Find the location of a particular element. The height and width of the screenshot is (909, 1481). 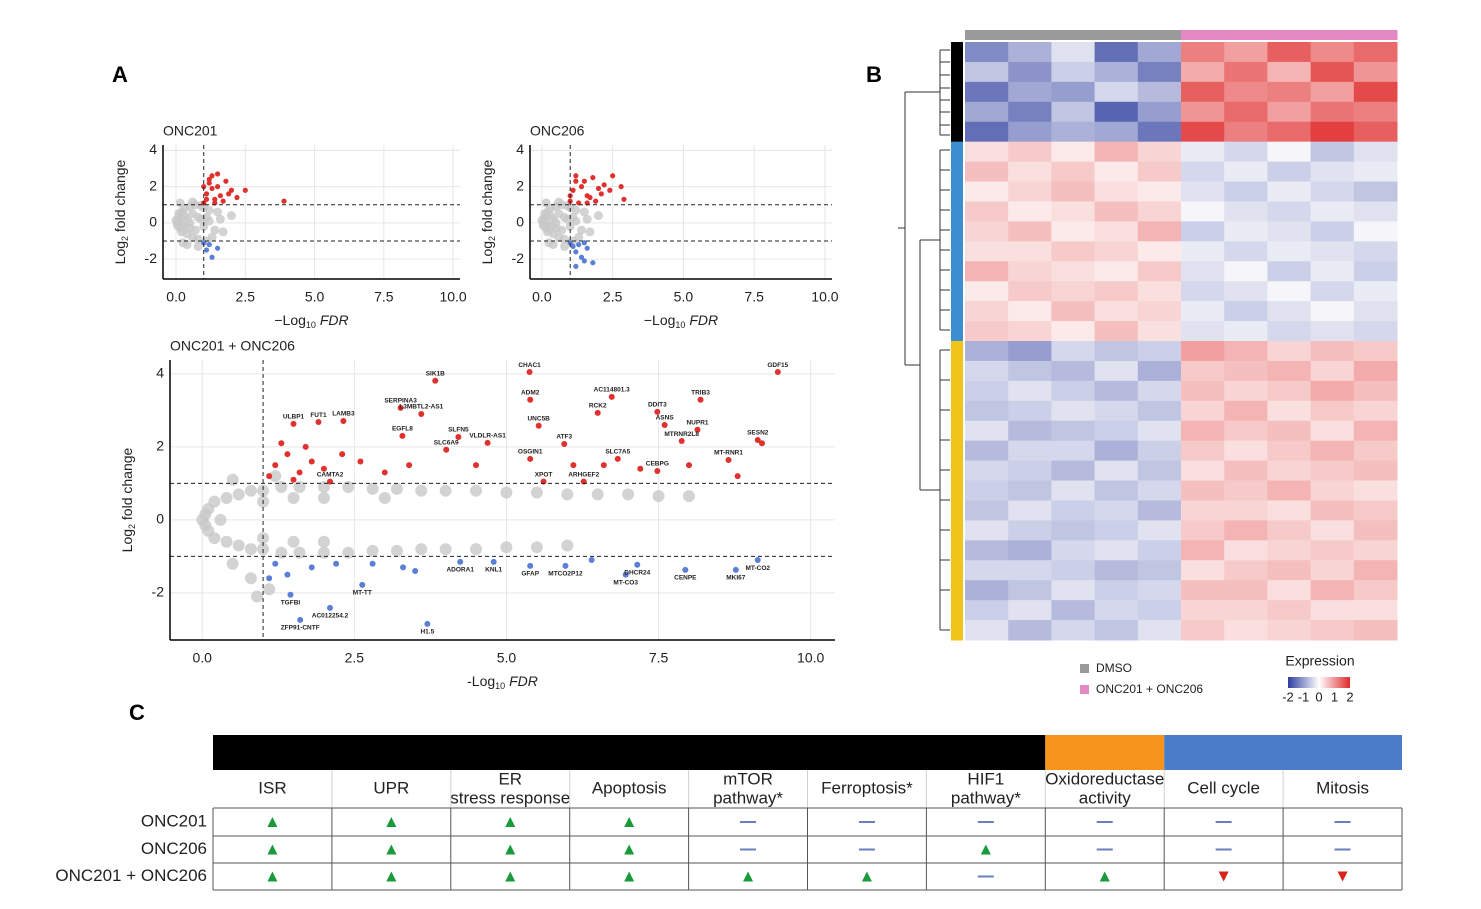

gene-label: MKI67 is located at coordinates (736, 578).